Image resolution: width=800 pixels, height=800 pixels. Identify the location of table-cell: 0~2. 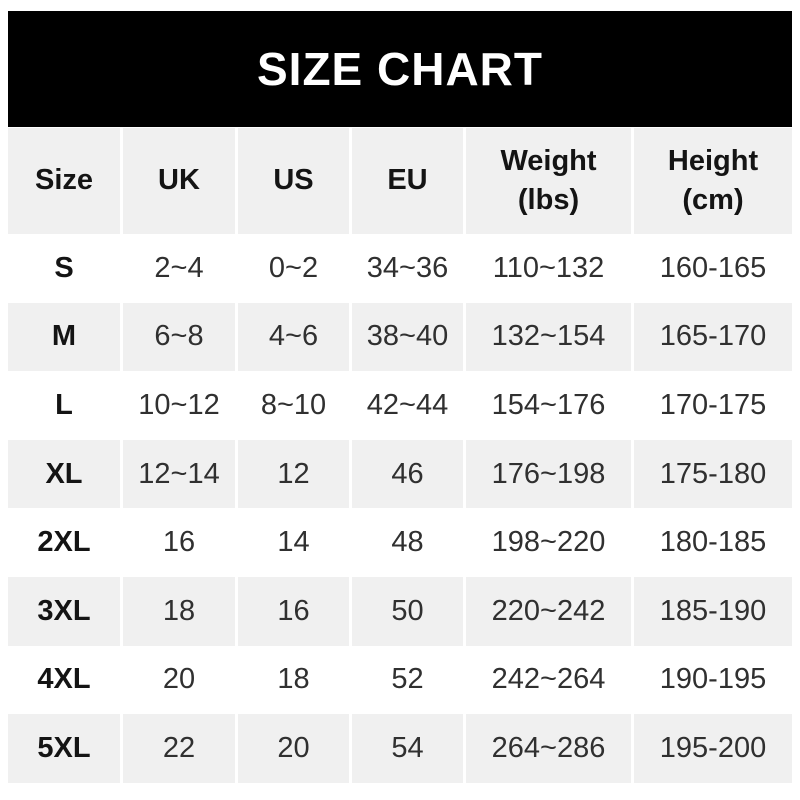
(293, 268).